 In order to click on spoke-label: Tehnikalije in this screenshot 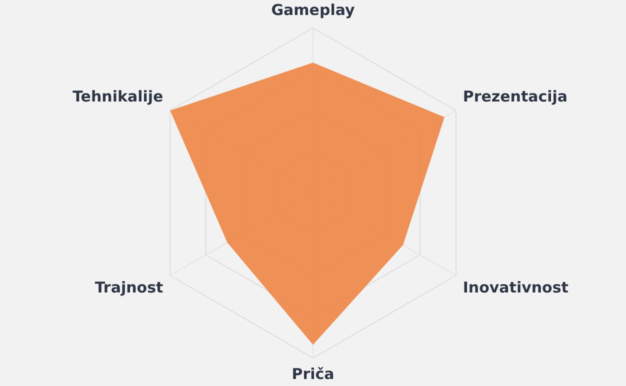, I will do `click(118, 96)`.